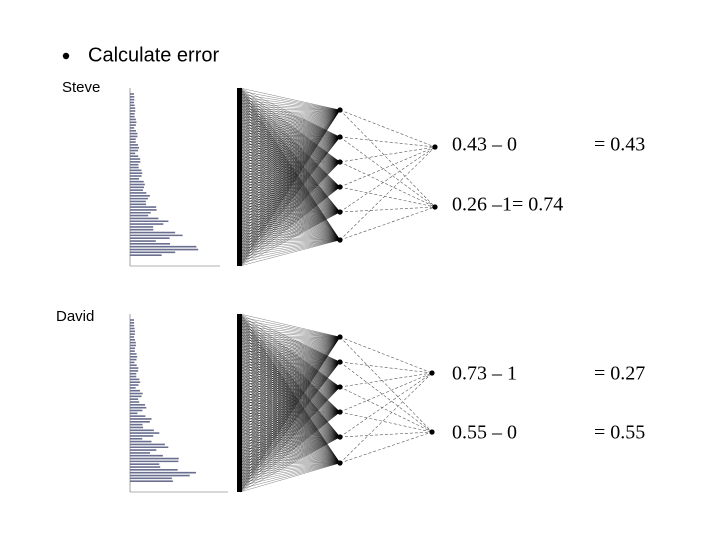 The width and height of the screenshot is (720, 540). What do you see at coordinates (619, 145) in the screenshot?
I see `error-result: = 0.43` at bounding box center [619, 145].